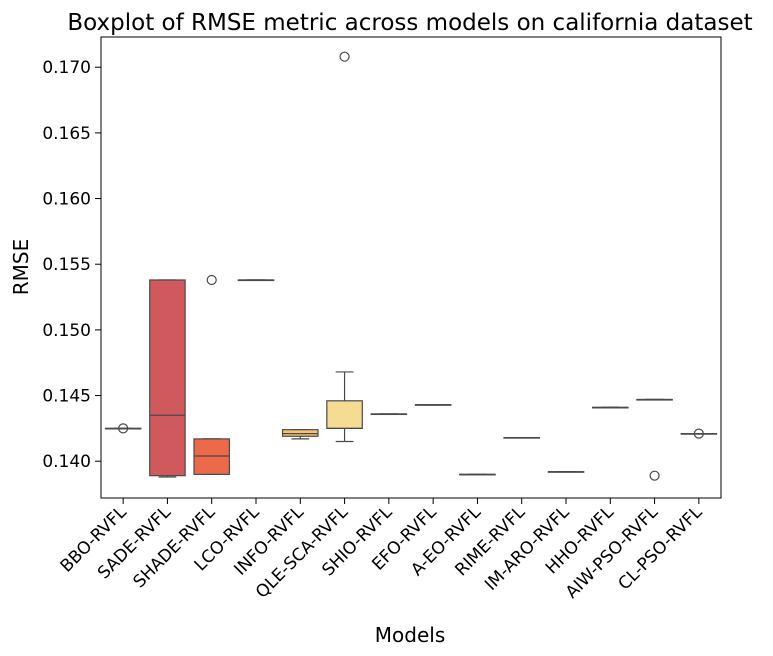  Describe the element at coordinates (66, 68) in the screenshot. I see `y-tick-label: 0.170` at that location.